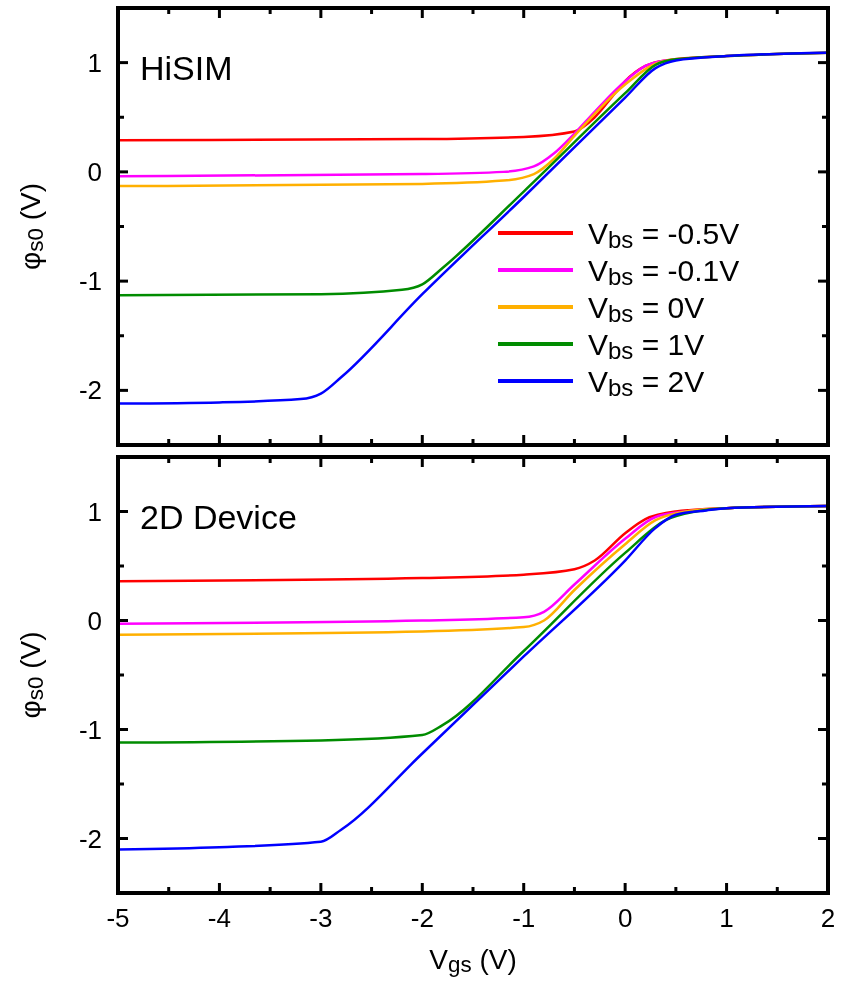 This screenshot has width=844, height=1002. Describe the element at coordinates (646, 382) in the screenshot. I see `legend-label: V$_{bs}$ = 2V` at that location.